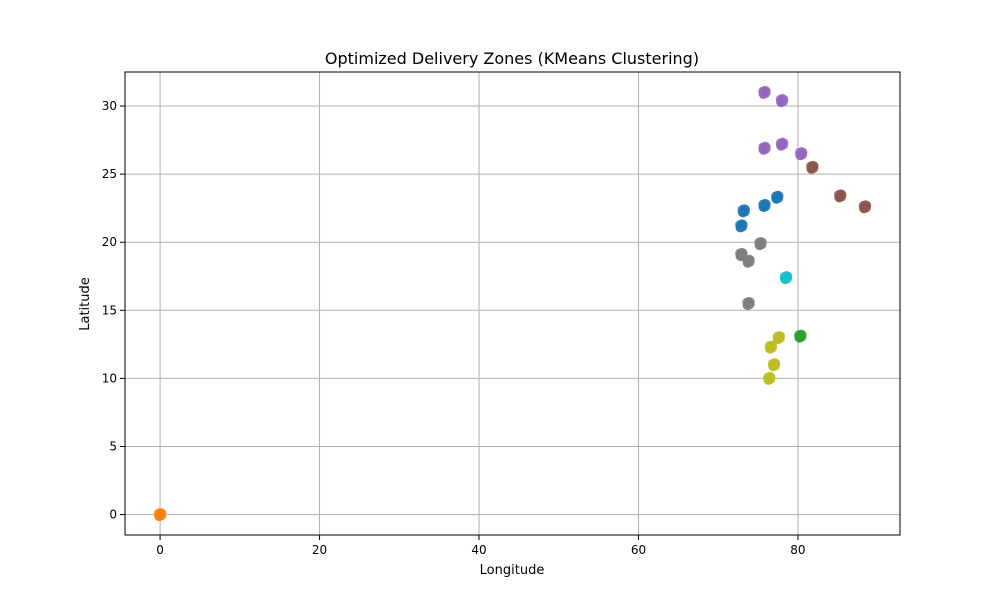 This screenshot has width=1000, height=600. Describe the element at coordinates (109, 378) in the screenshot. I see `y-tick-label: 10` at that location.